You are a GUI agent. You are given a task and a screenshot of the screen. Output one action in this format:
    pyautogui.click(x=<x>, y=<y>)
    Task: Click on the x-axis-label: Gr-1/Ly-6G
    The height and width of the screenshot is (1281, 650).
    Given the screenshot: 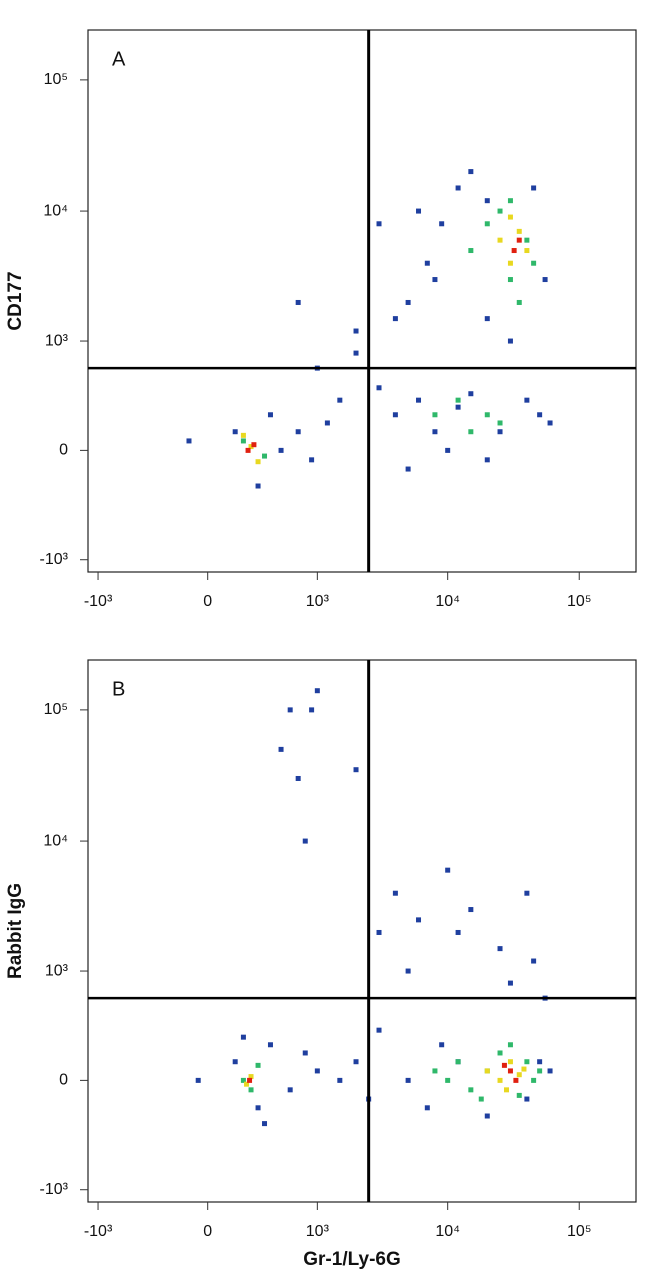 What is the action you would take?
    pyautogui.click(x=352, y=1259)
    